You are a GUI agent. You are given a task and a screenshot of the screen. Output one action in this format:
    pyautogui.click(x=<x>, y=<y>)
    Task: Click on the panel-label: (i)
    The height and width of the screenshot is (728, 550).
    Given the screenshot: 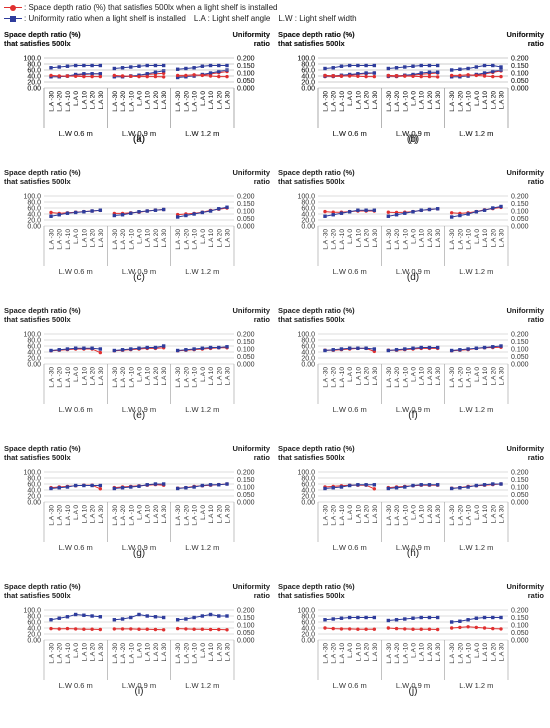 What is the action you would take?
    pyautogui.click(x=139, y=691)
    